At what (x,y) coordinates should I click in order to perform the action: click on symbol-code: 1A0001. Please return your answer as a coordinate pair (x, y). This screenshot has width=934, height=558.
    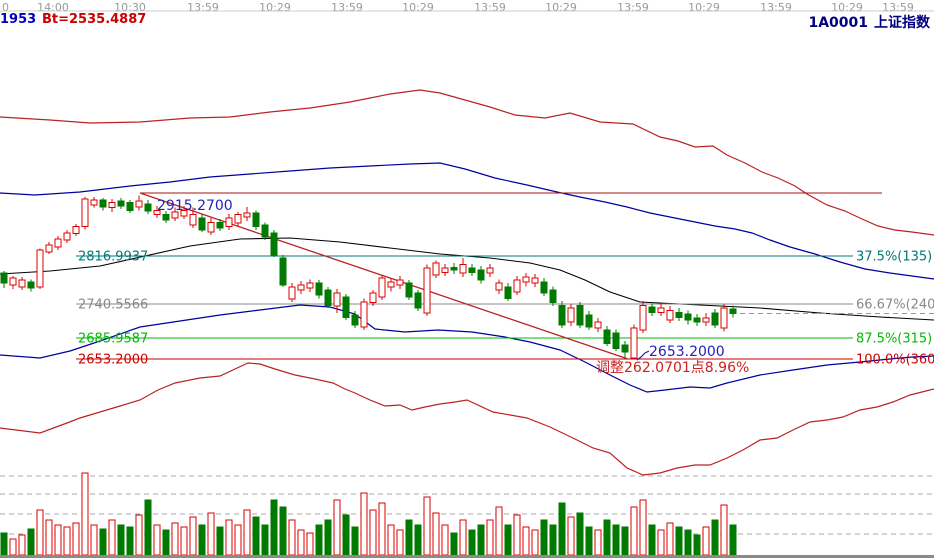
    Looking at the image, I should click on (838, 23).